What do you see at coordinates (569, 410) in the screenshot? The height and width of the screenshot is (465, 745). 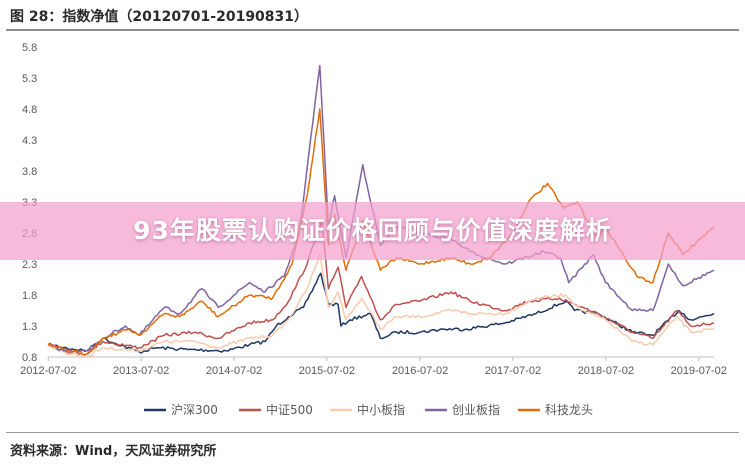 I see `legend-label: 科技龙头` at bounding box center [569, 410].